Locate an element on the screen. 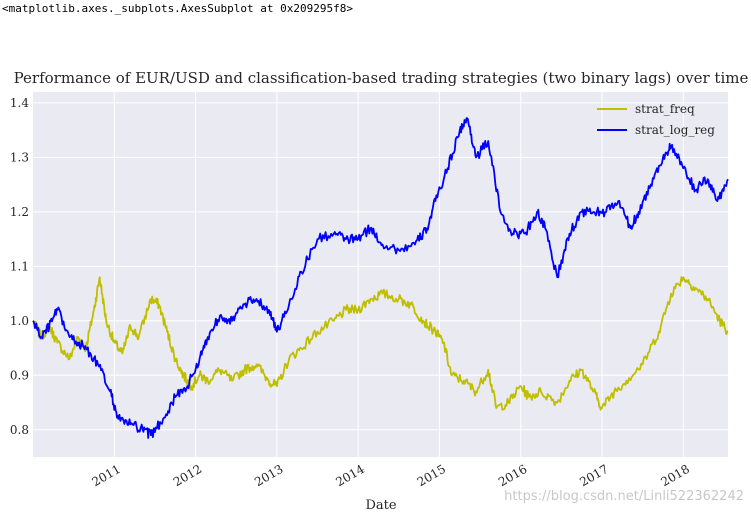 The width and height of the screenshot is (751, 516). x-tick-label-2018: 2018 is located at coordinates (675, 475).